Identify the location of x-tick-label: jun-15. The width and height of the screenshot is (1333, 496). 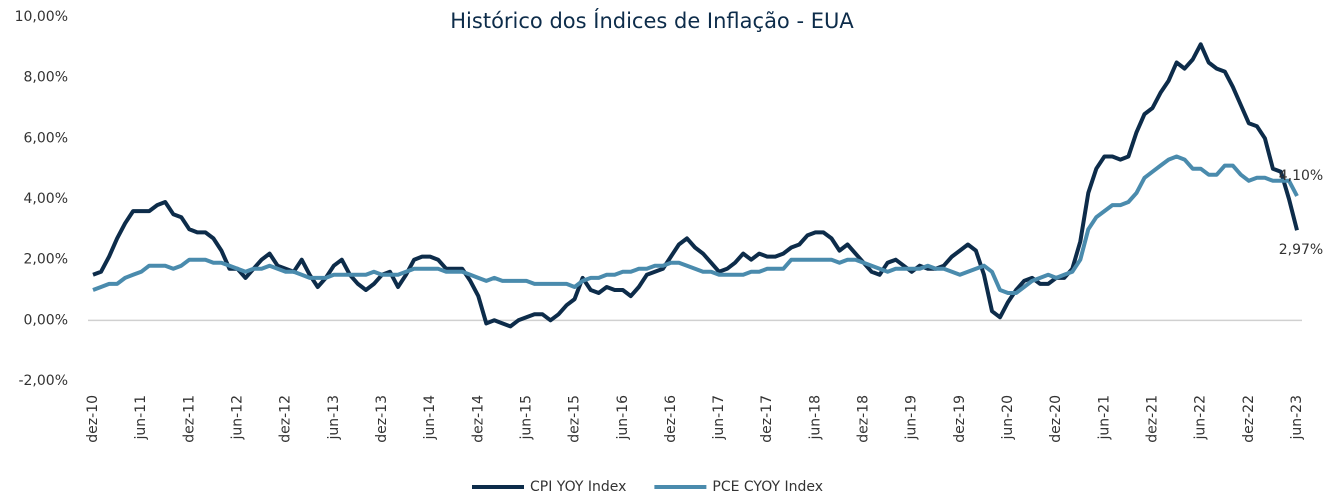
(526, 418).